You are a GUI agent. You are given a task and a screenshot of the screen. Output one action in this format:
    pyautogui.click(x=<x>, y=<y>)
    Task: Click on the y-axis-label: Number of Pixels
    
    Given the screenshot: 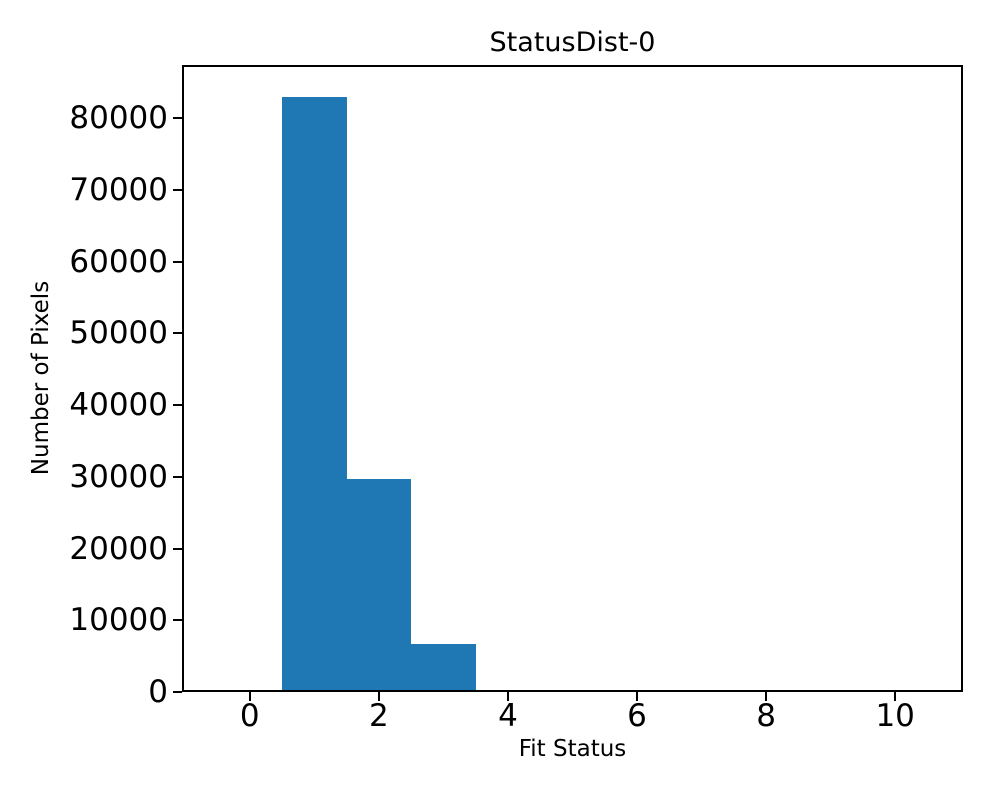 What is the action you would take?
    pyautogui.click(x=41, y=378)
    